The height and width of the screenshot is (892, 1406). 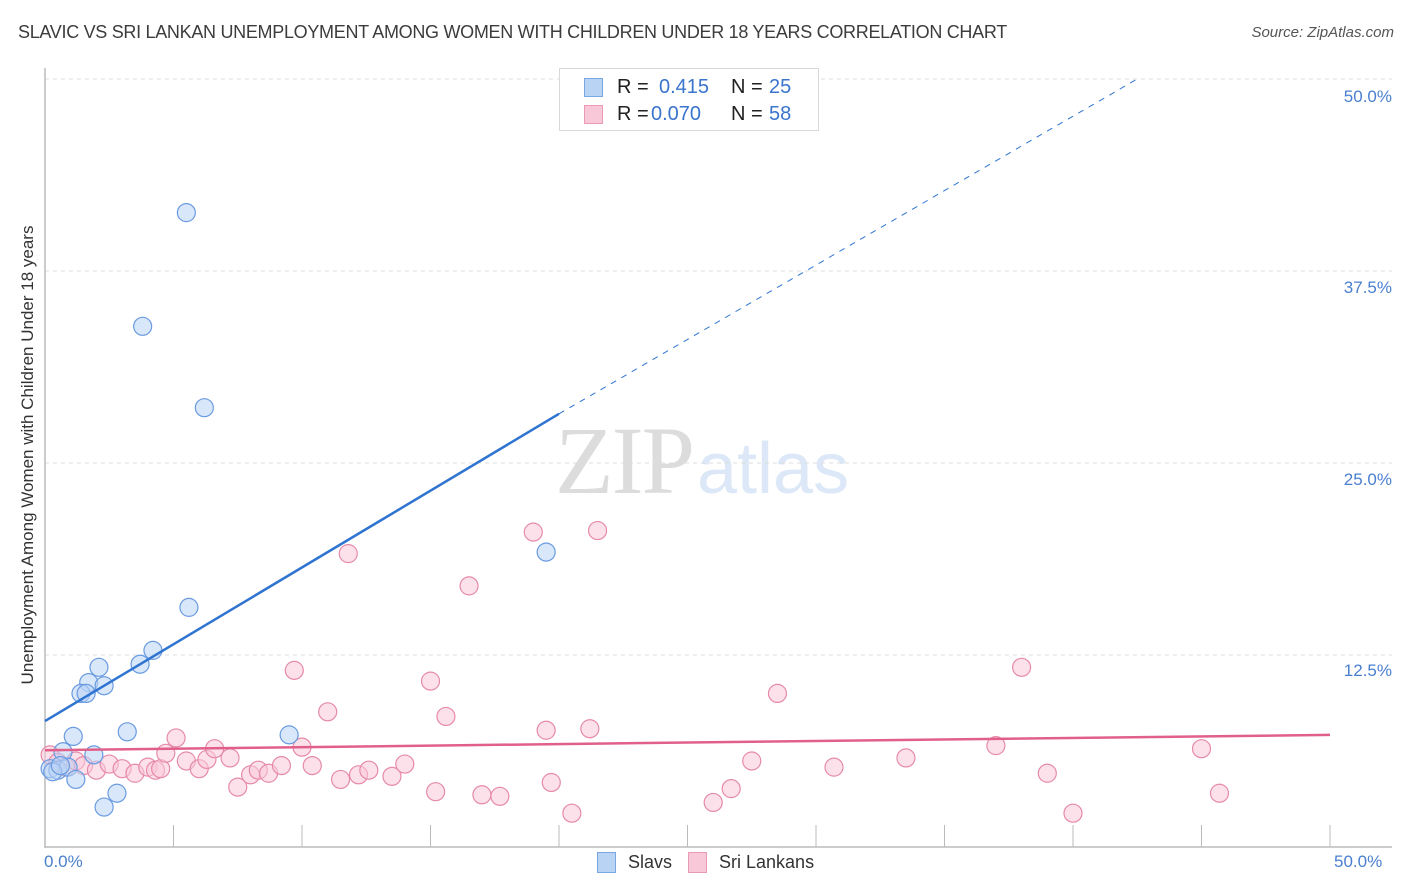 What do you see at coordinates (773, 469) in the screenshot?
I see `watermark-atlas: atlas` at bounding box center [773, 469].